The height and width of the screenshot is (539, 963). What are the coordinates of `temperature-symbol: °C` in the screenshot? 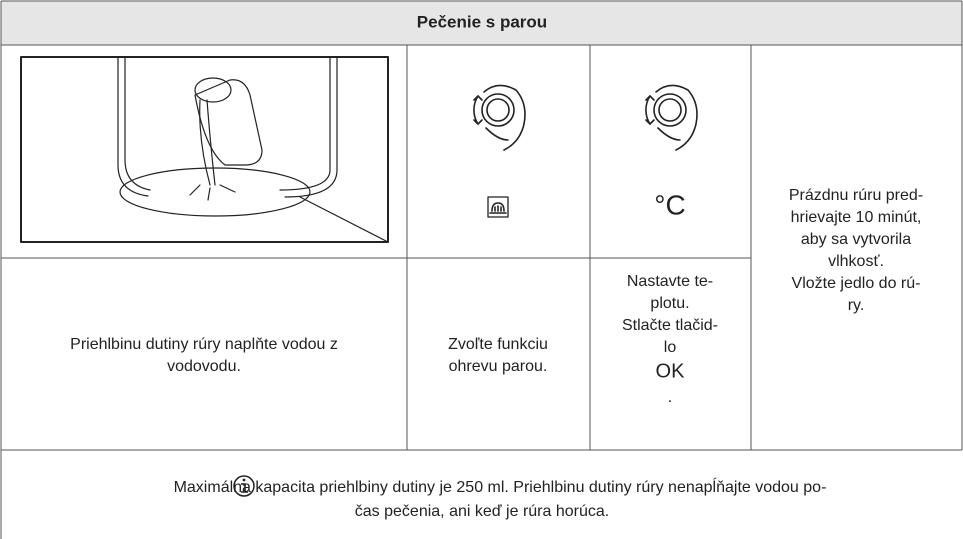 It's located at (669, 204).